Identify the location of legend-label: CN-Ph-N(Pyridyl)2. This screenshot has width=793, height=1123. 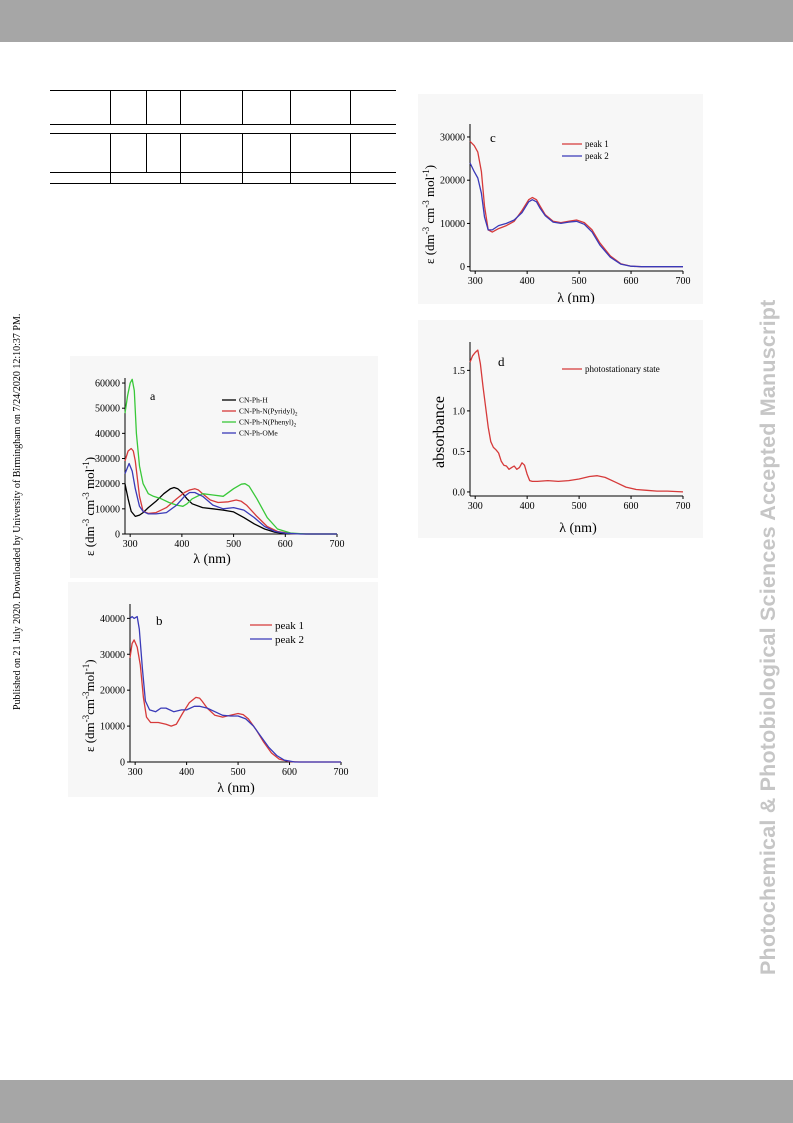
(268, 412).